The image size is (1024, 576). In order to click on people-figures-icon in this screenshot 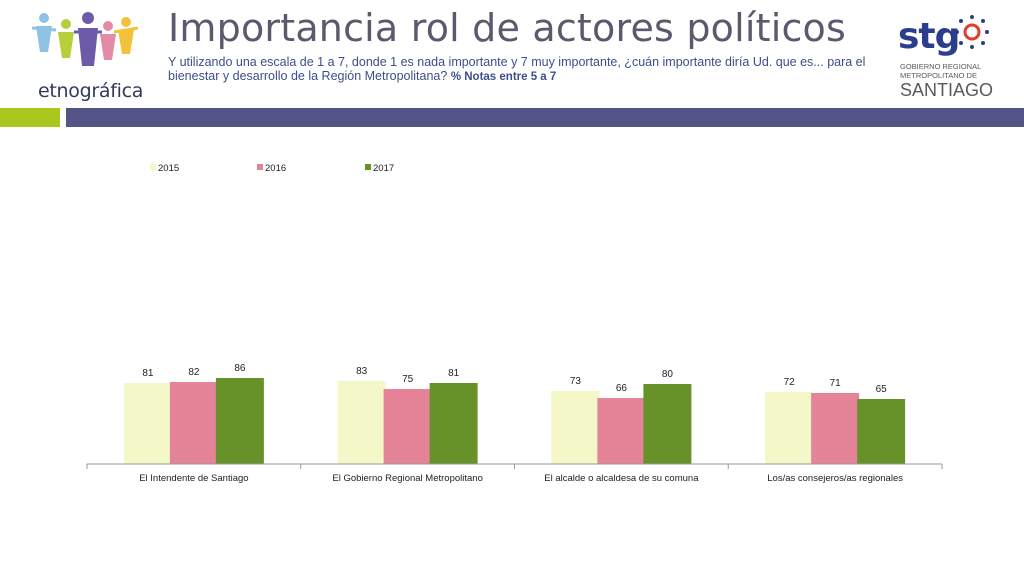, I will do `click(85, 39)`.